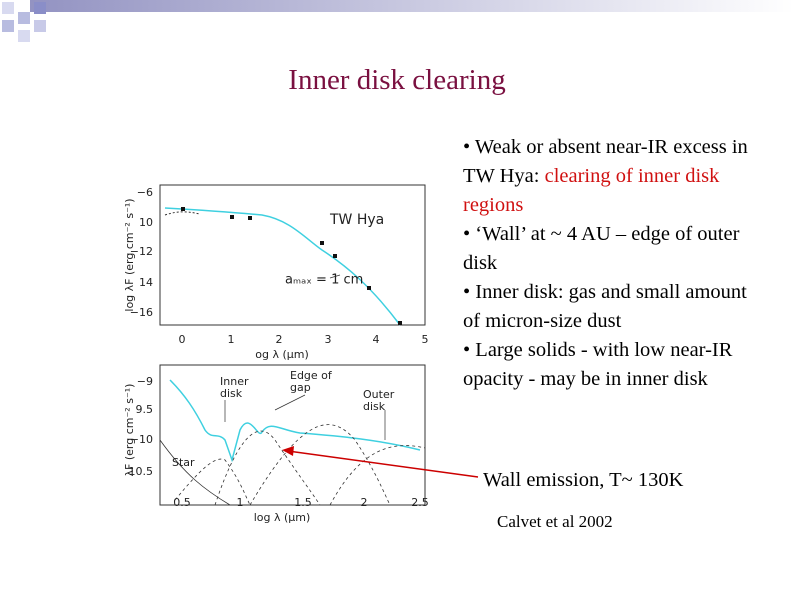 The height and width of the screenshot is (595, 794). Describe the element at coordinates (356, 220) in the screenshot. I see `panel-label: TW Hya` at that location.